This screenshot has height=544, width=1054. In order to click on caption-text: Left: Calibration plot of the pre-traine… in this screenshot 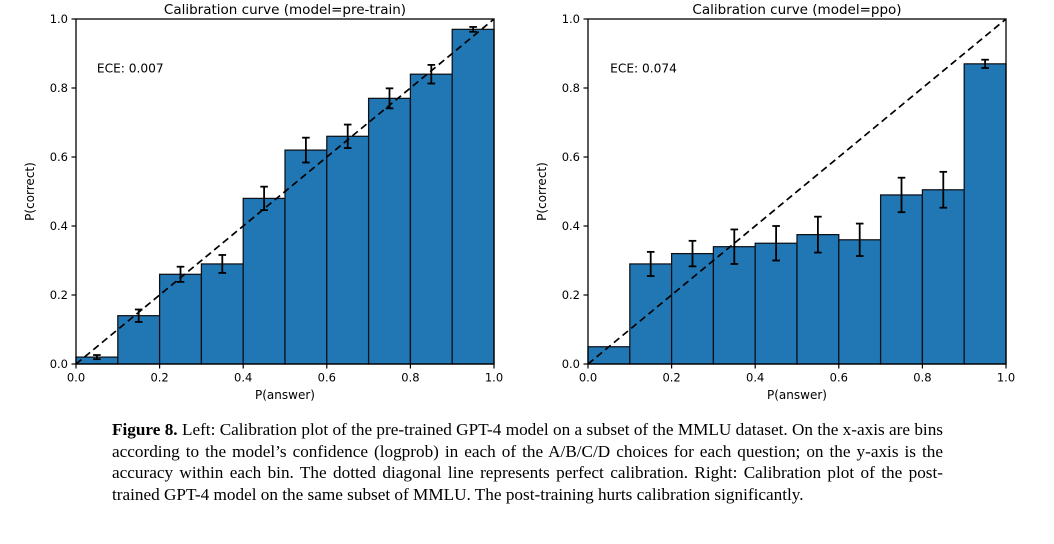, I will do `click(527, 462)`.